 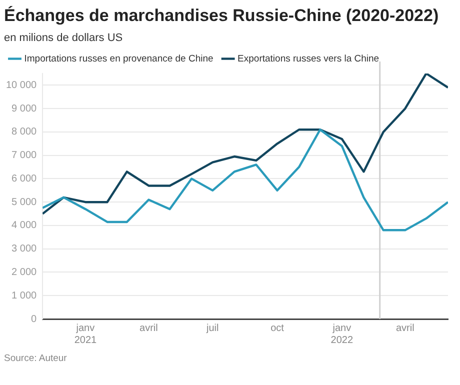 I want to click on chart-subtitle: en milions de dollars US, so click(x=64, y=38).